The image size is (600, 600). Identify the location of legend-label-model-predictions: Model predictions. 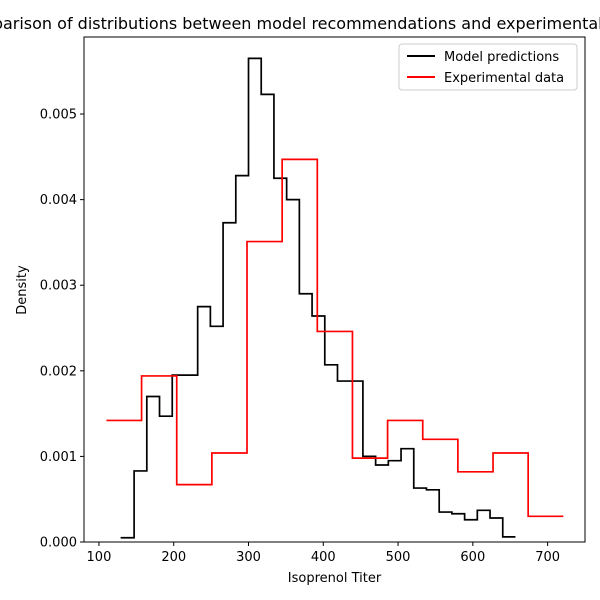
(501, 57).